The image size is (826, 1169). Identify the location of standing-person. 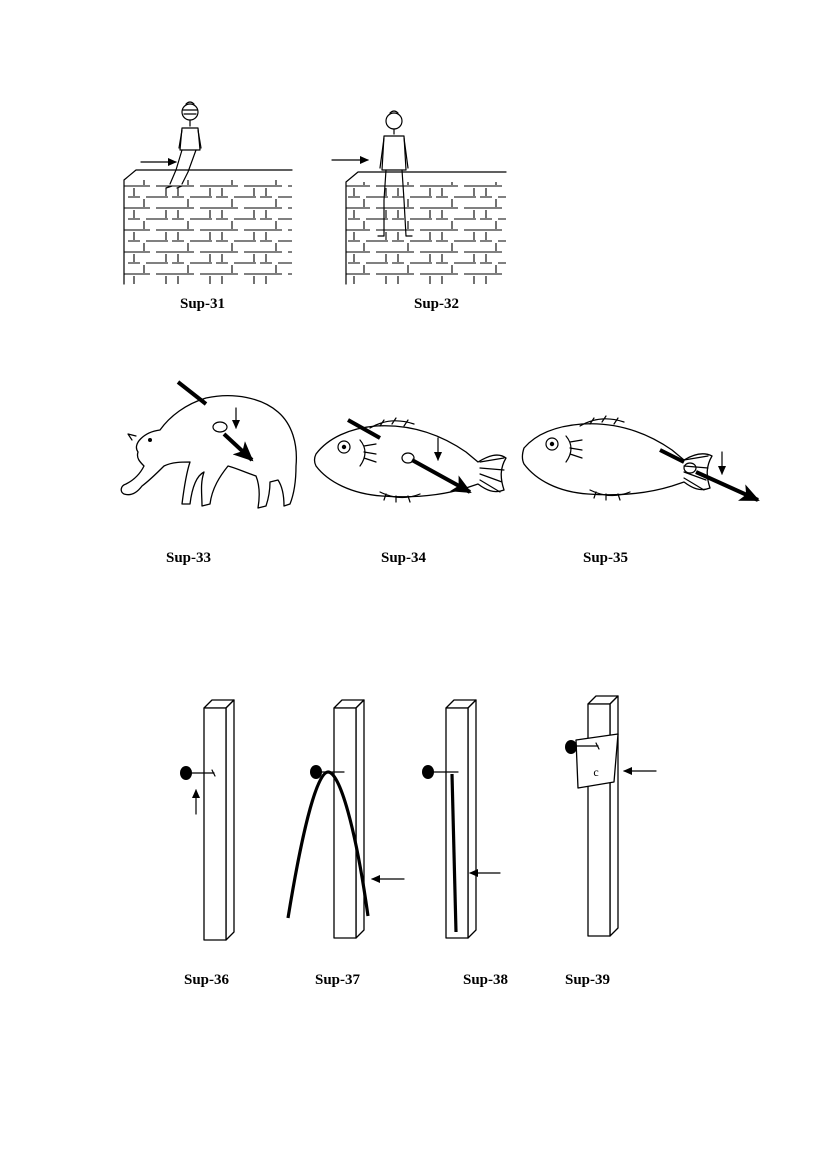
(395, 173).